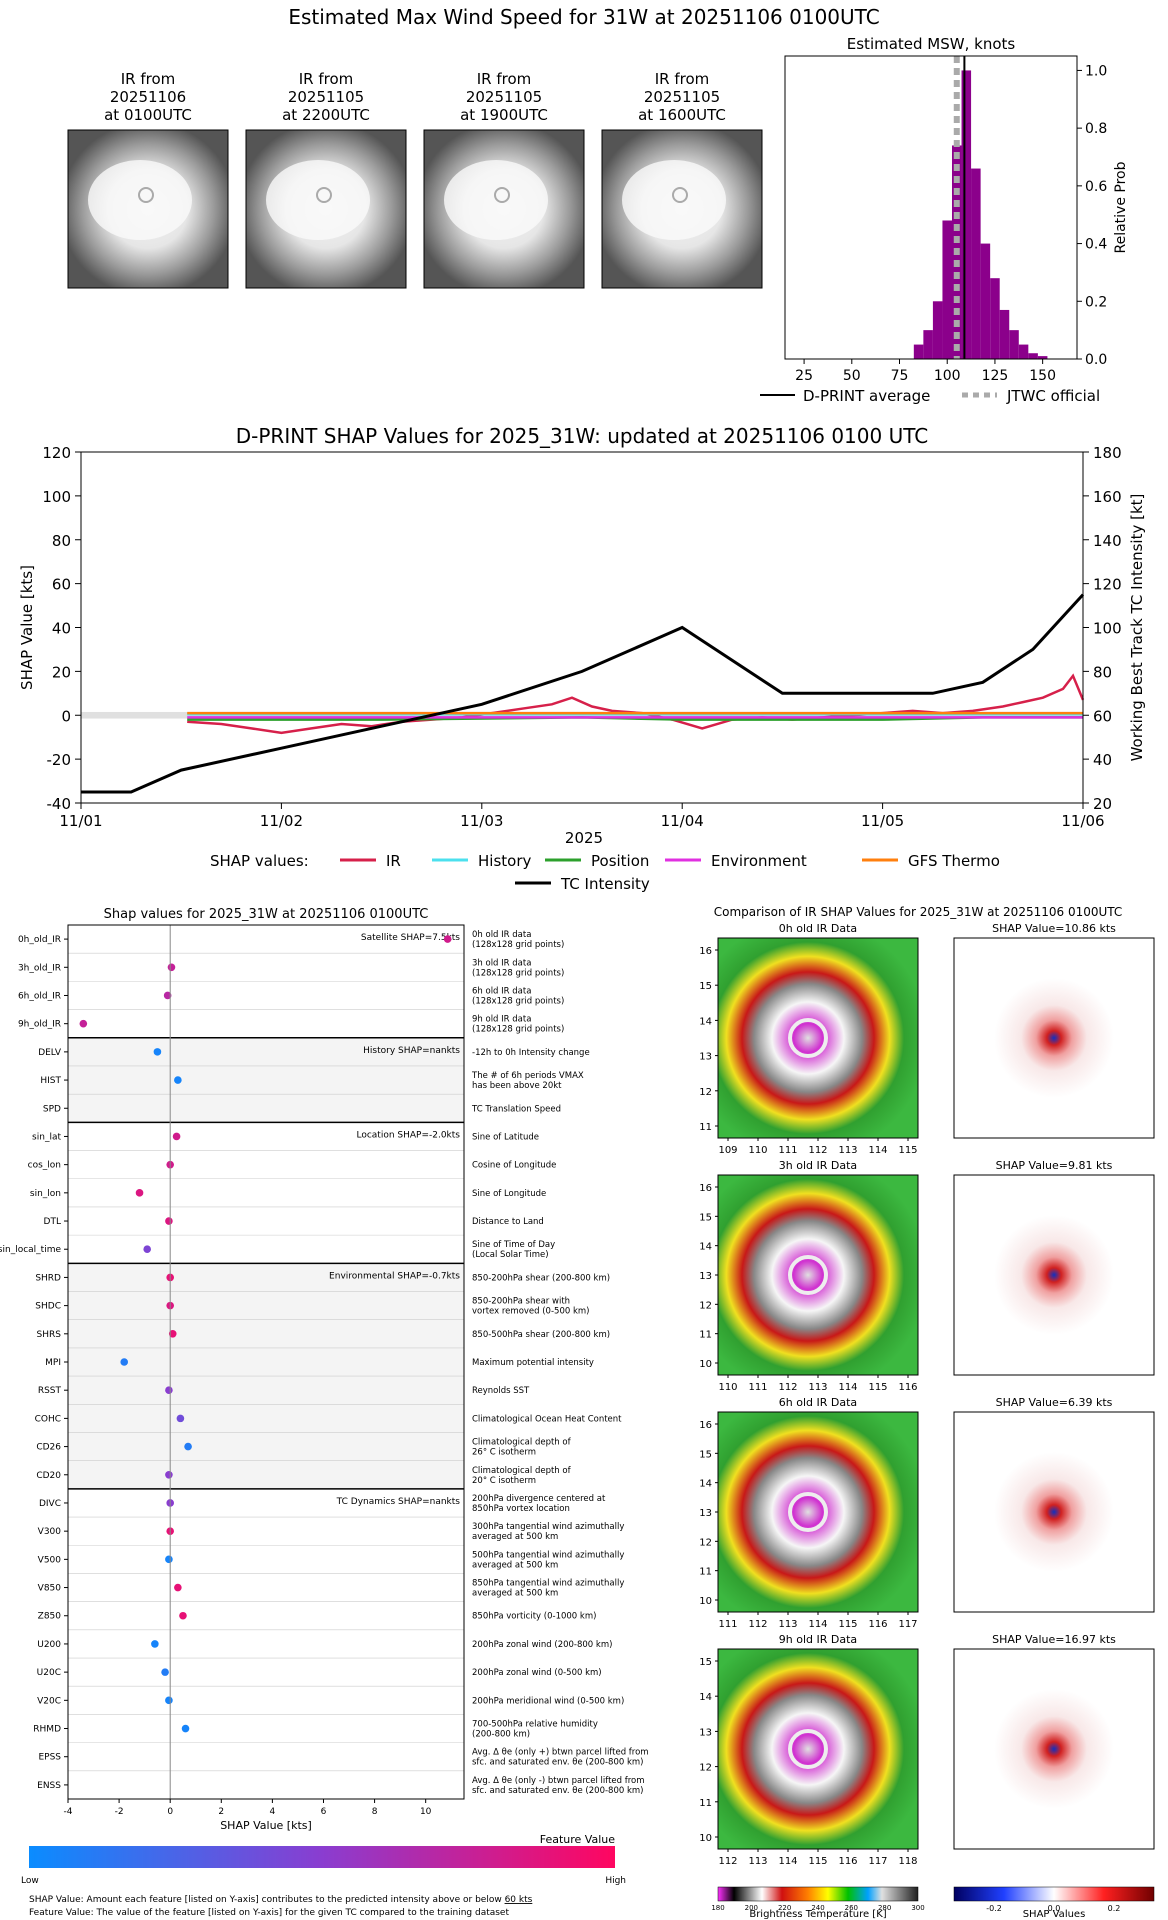  What do you see at coordinates (636, 704) in the screenshot?
I see `series-line` at bounding box center [636, 704].